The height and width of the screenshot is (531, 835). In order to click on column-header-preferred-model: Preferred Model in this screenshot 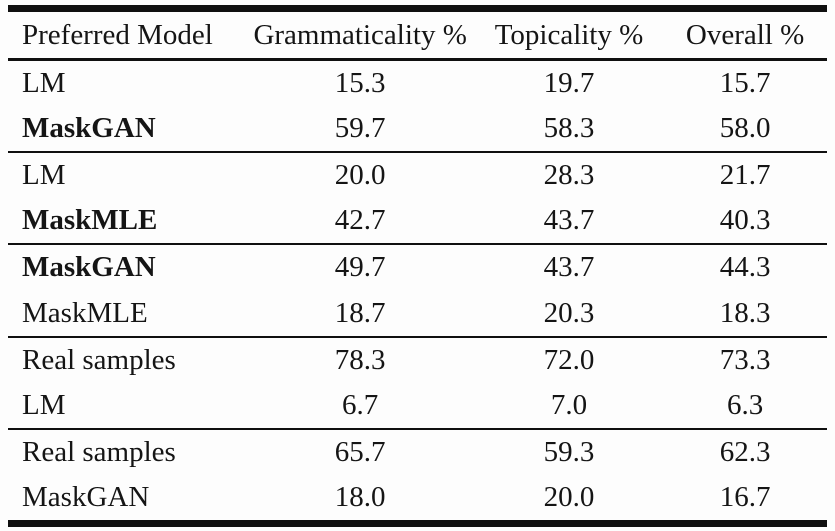, I will do `click(117, 34)`.